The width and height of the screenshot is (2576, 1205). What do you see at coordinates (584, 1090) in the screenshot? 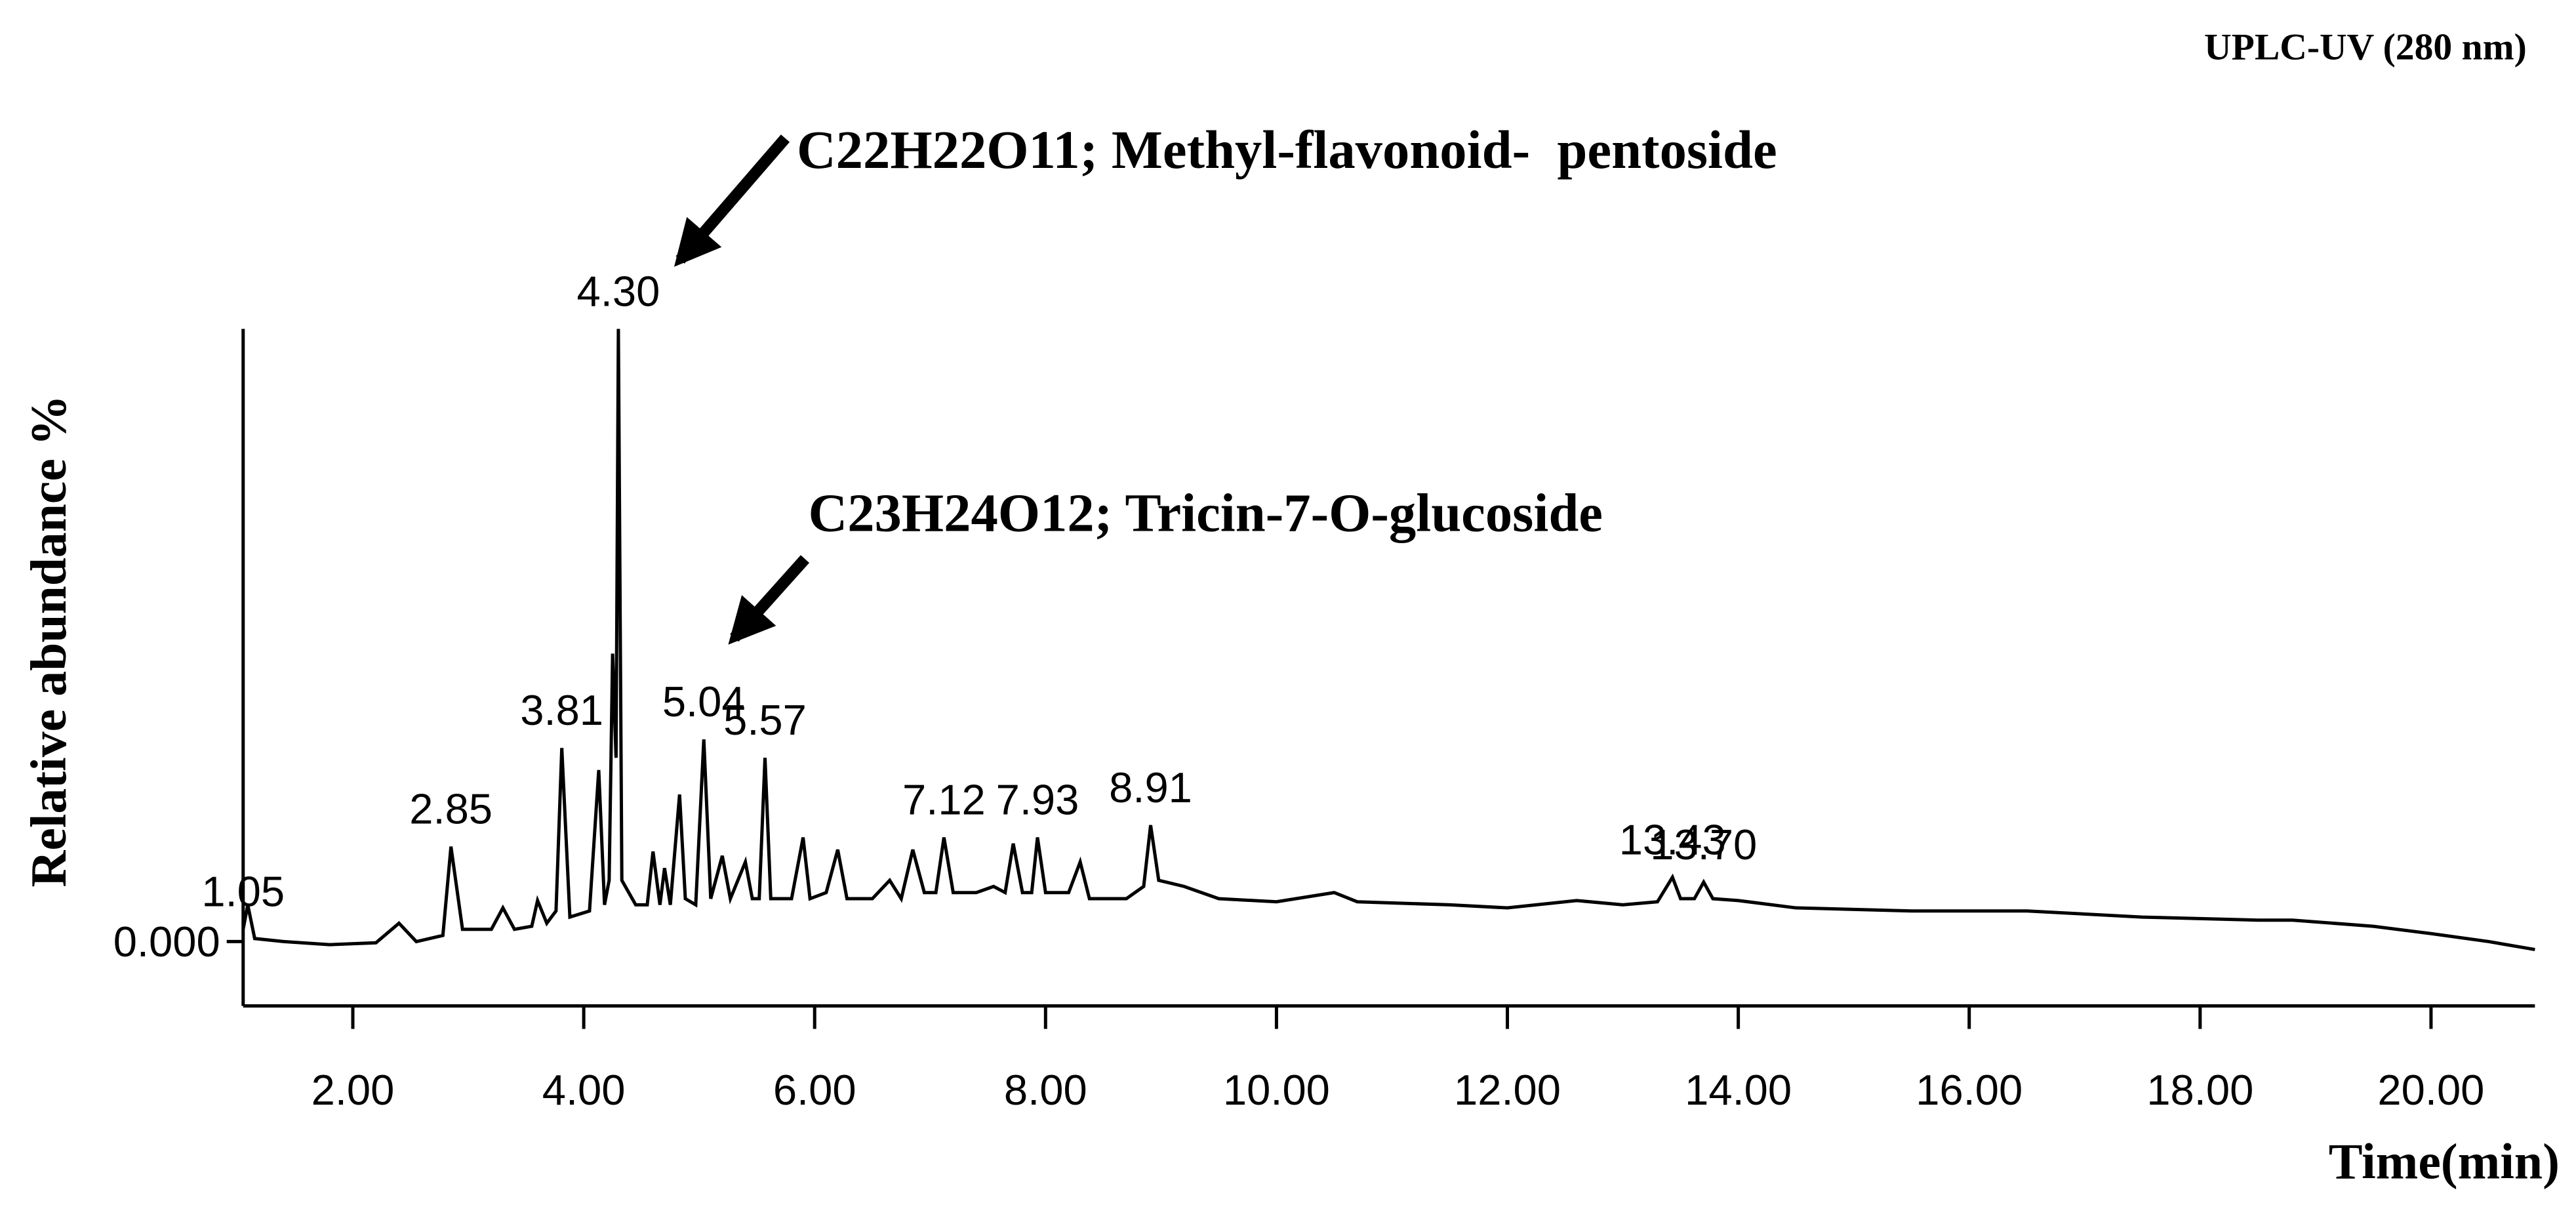
I see `x-tick-label: 4.00` at bounding box center [584, 1090].